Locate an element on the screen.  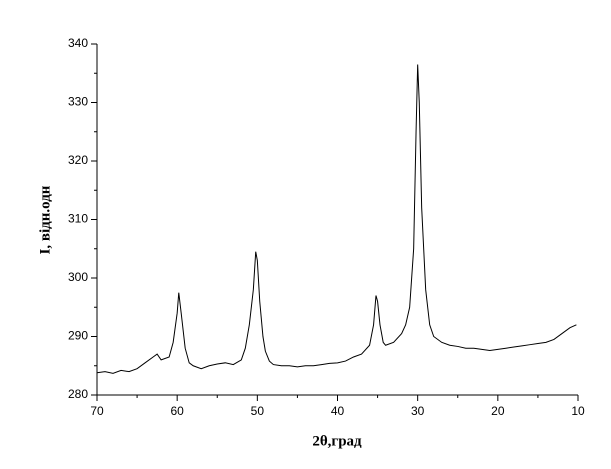
y-tick-label: 320 is located at coordinates (78, 160).